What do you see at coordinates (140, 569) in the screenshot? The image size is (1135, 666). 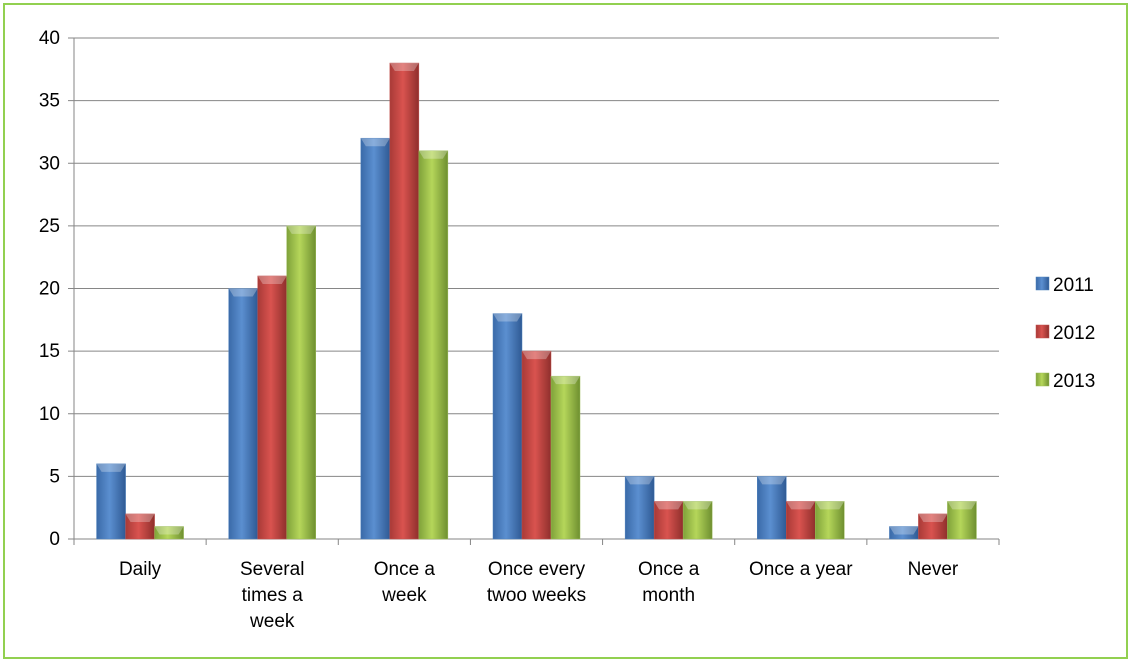 I see `x-category-label: Daily` at bounding box center [140, 569].